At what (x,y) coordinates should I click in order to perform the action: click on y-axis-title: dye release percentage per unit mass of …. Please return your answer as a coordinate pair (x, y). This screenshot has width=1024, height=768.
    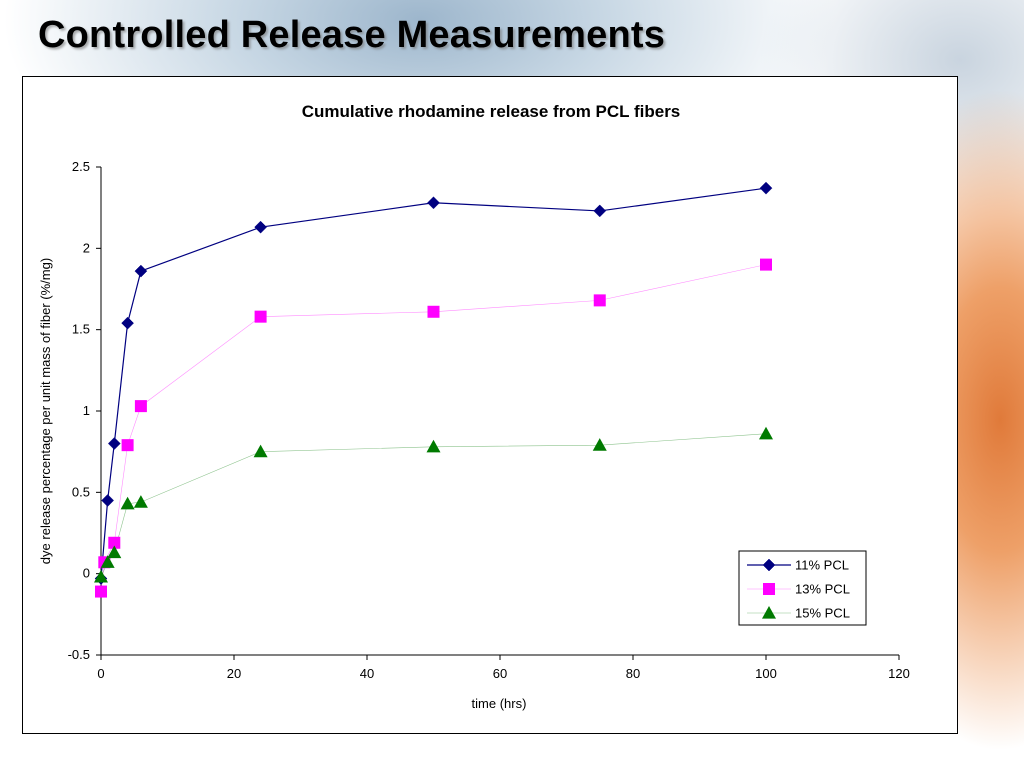
    Looking at the image, I should click on (45, 411).